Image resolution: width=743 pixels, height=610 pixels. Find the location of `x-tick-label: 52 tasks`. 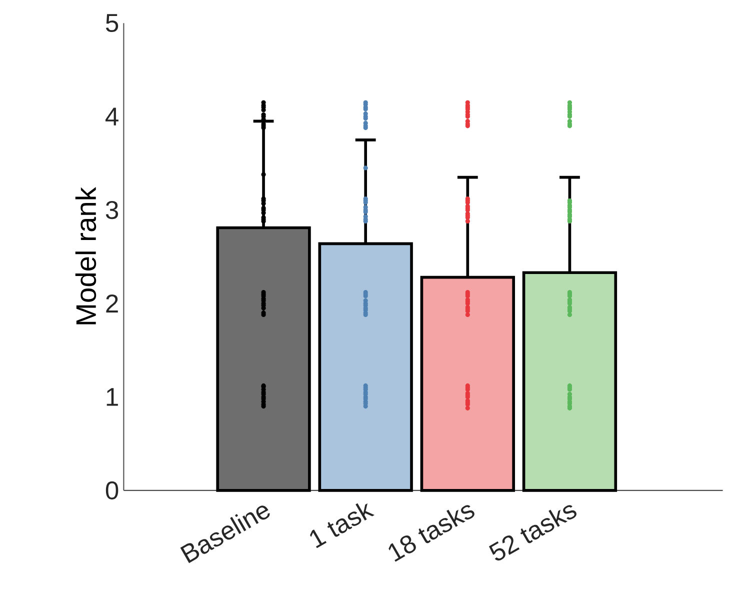

x-tick-label: 52 tasks is located at coordinates (532, 533).